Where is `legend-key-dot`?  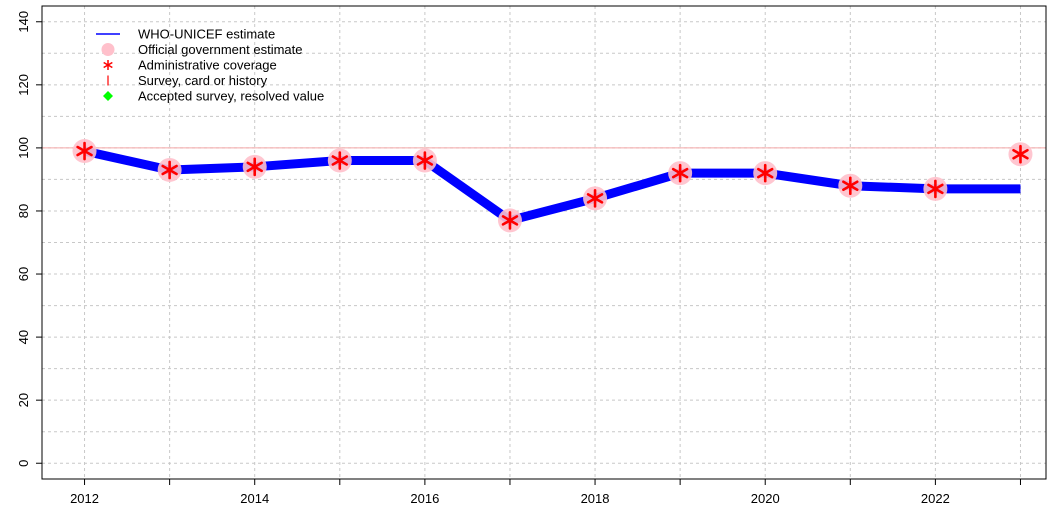 legend-key-dot is located at coordinates (108, 49).